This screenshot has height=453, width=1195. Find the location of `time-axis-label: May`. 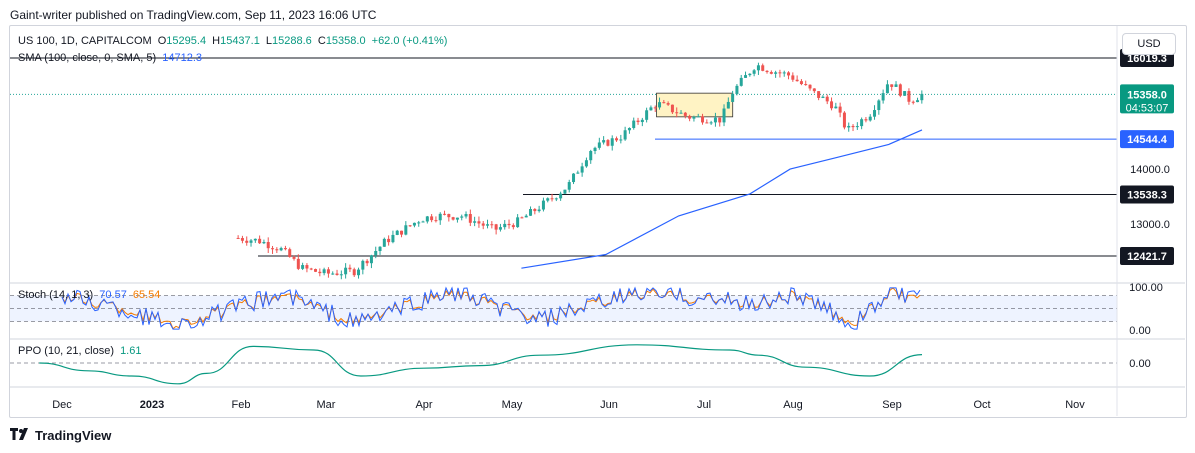

time-axis-label: May is located at coordinates (512, 405).